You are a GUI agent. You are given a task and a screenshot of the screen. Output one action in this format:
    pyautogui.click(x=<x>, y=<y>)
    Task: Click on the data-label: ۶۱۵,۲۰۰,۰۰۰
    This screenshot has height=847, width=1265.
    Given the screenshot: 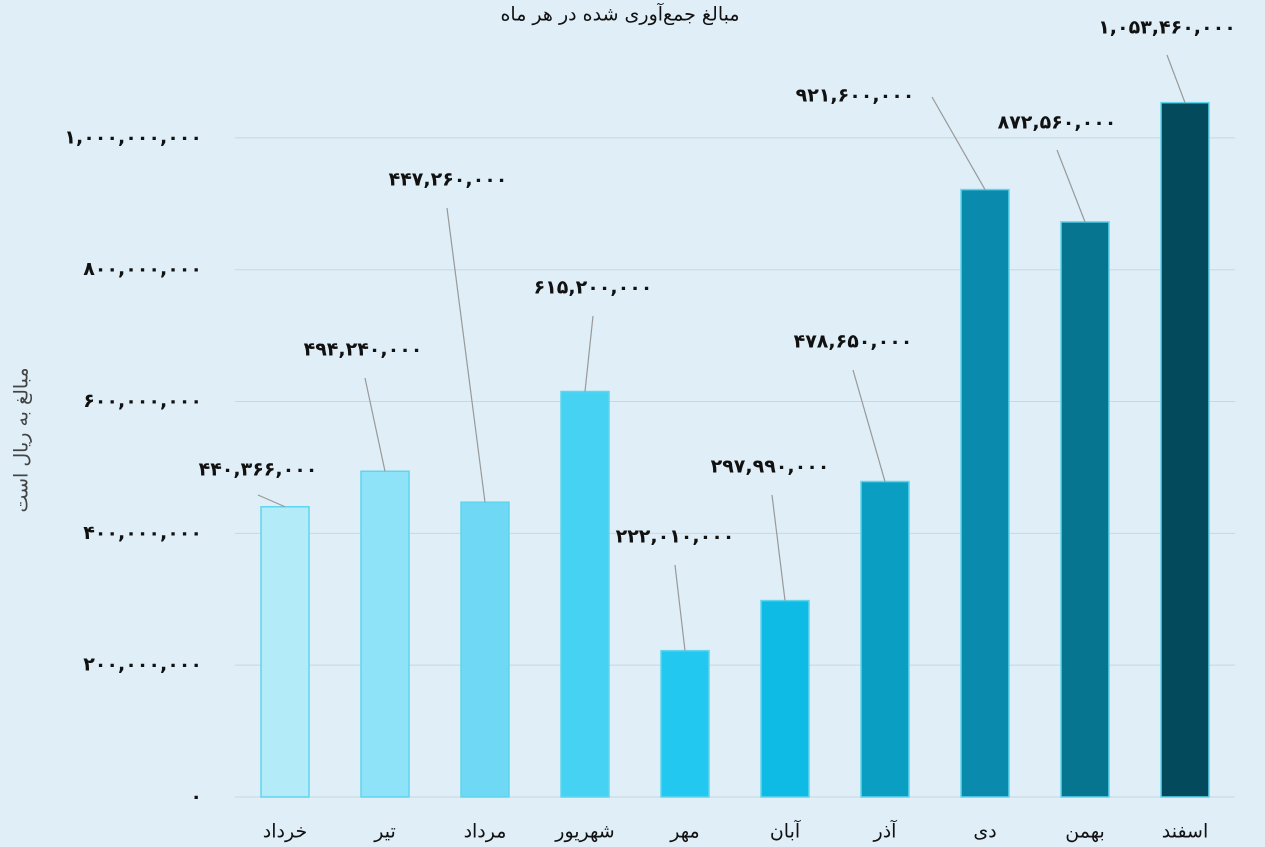 What is the action you would take?
    pyautogui.click(x=593, y=288)
    